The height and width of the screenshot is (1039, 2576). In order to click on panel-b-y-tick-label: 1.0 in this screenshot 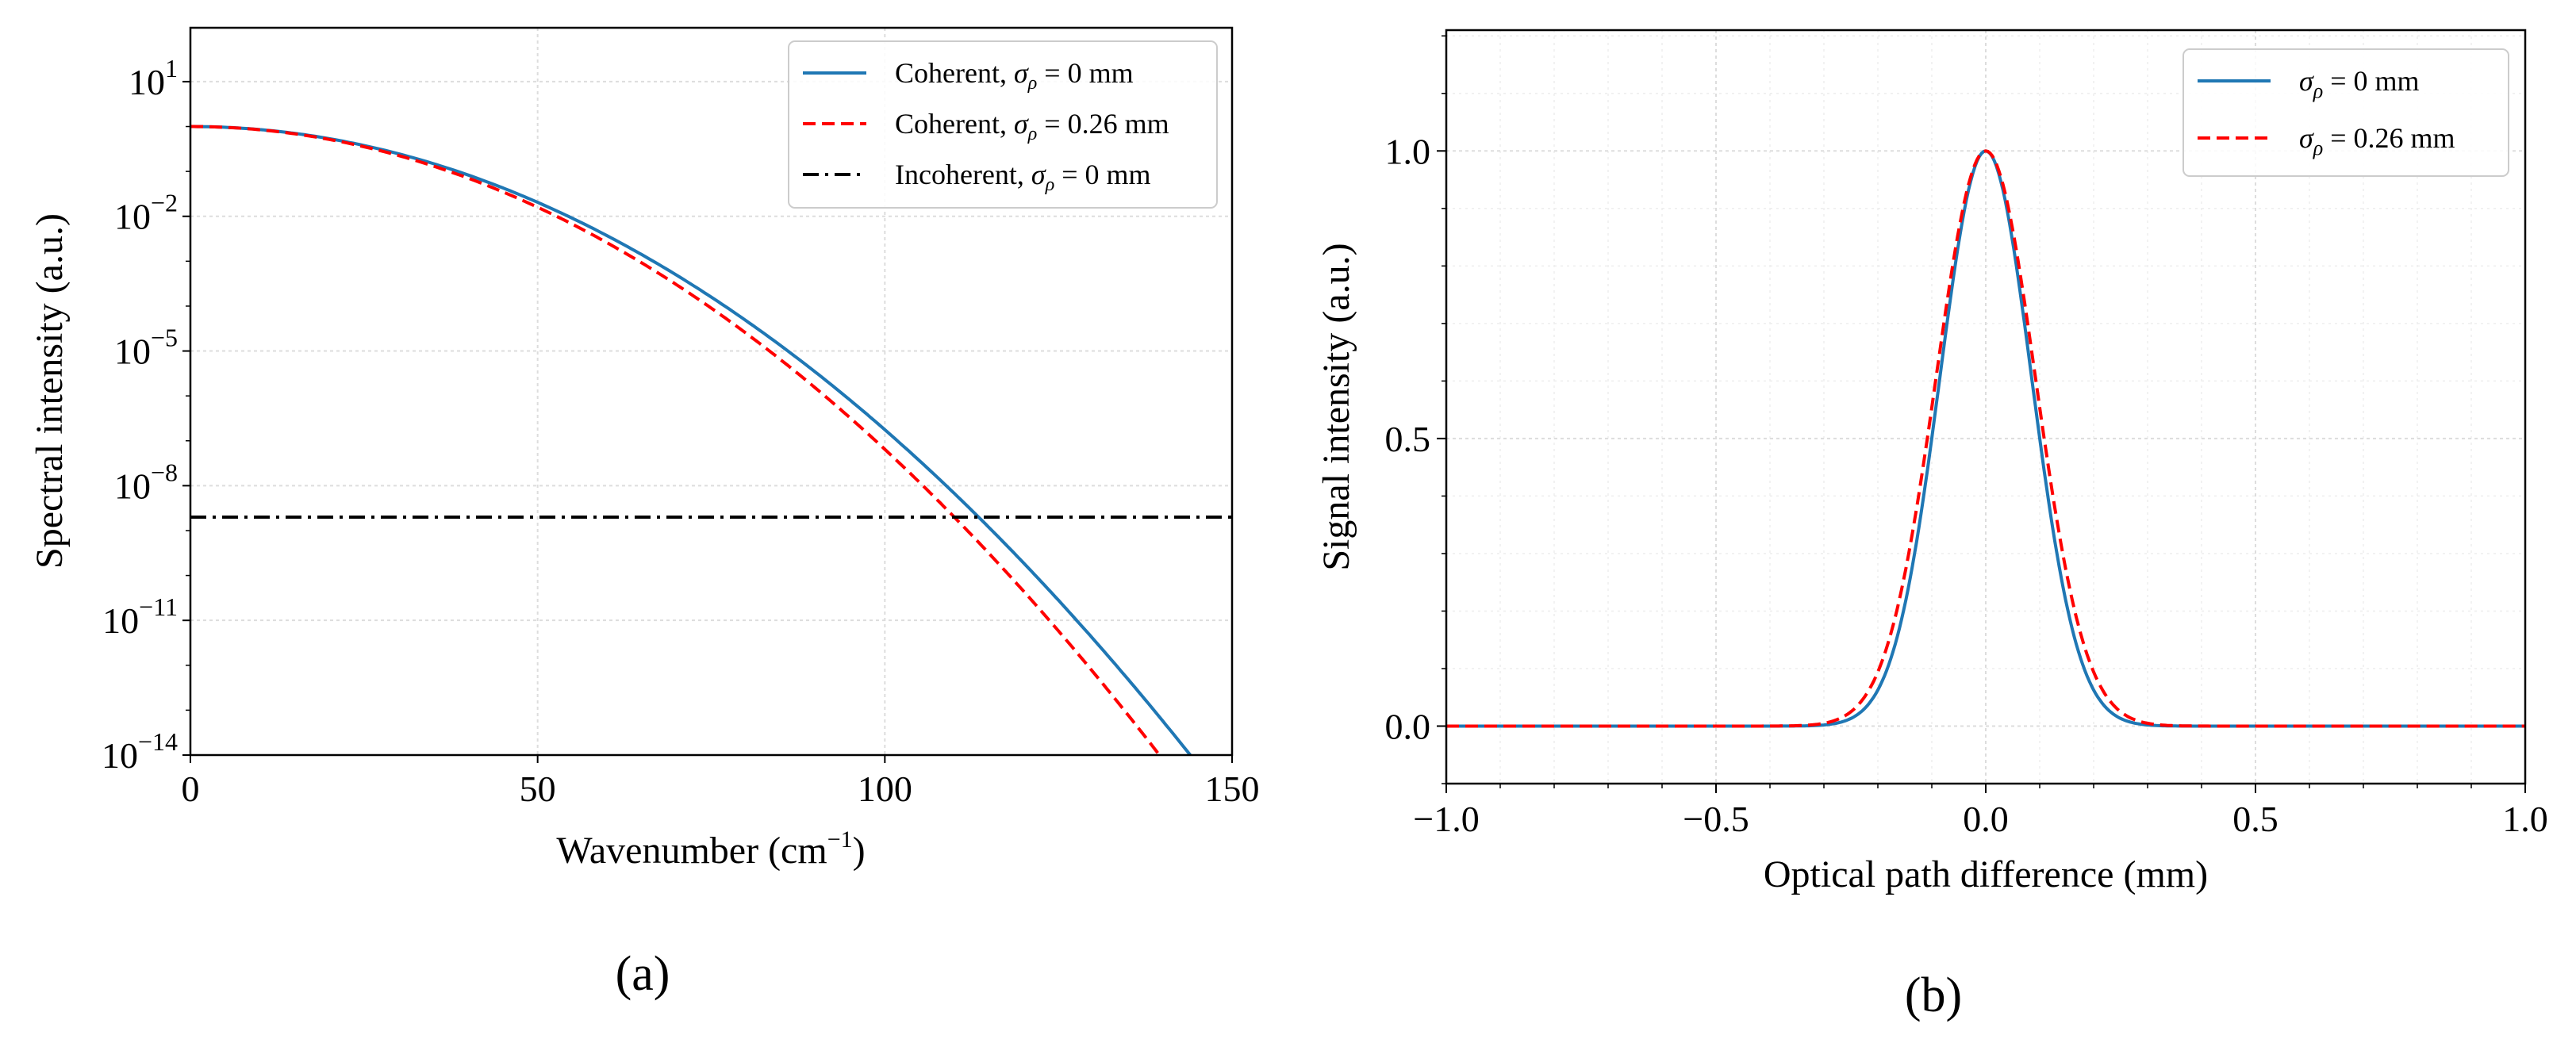, I will do `click(1408, 151)`.